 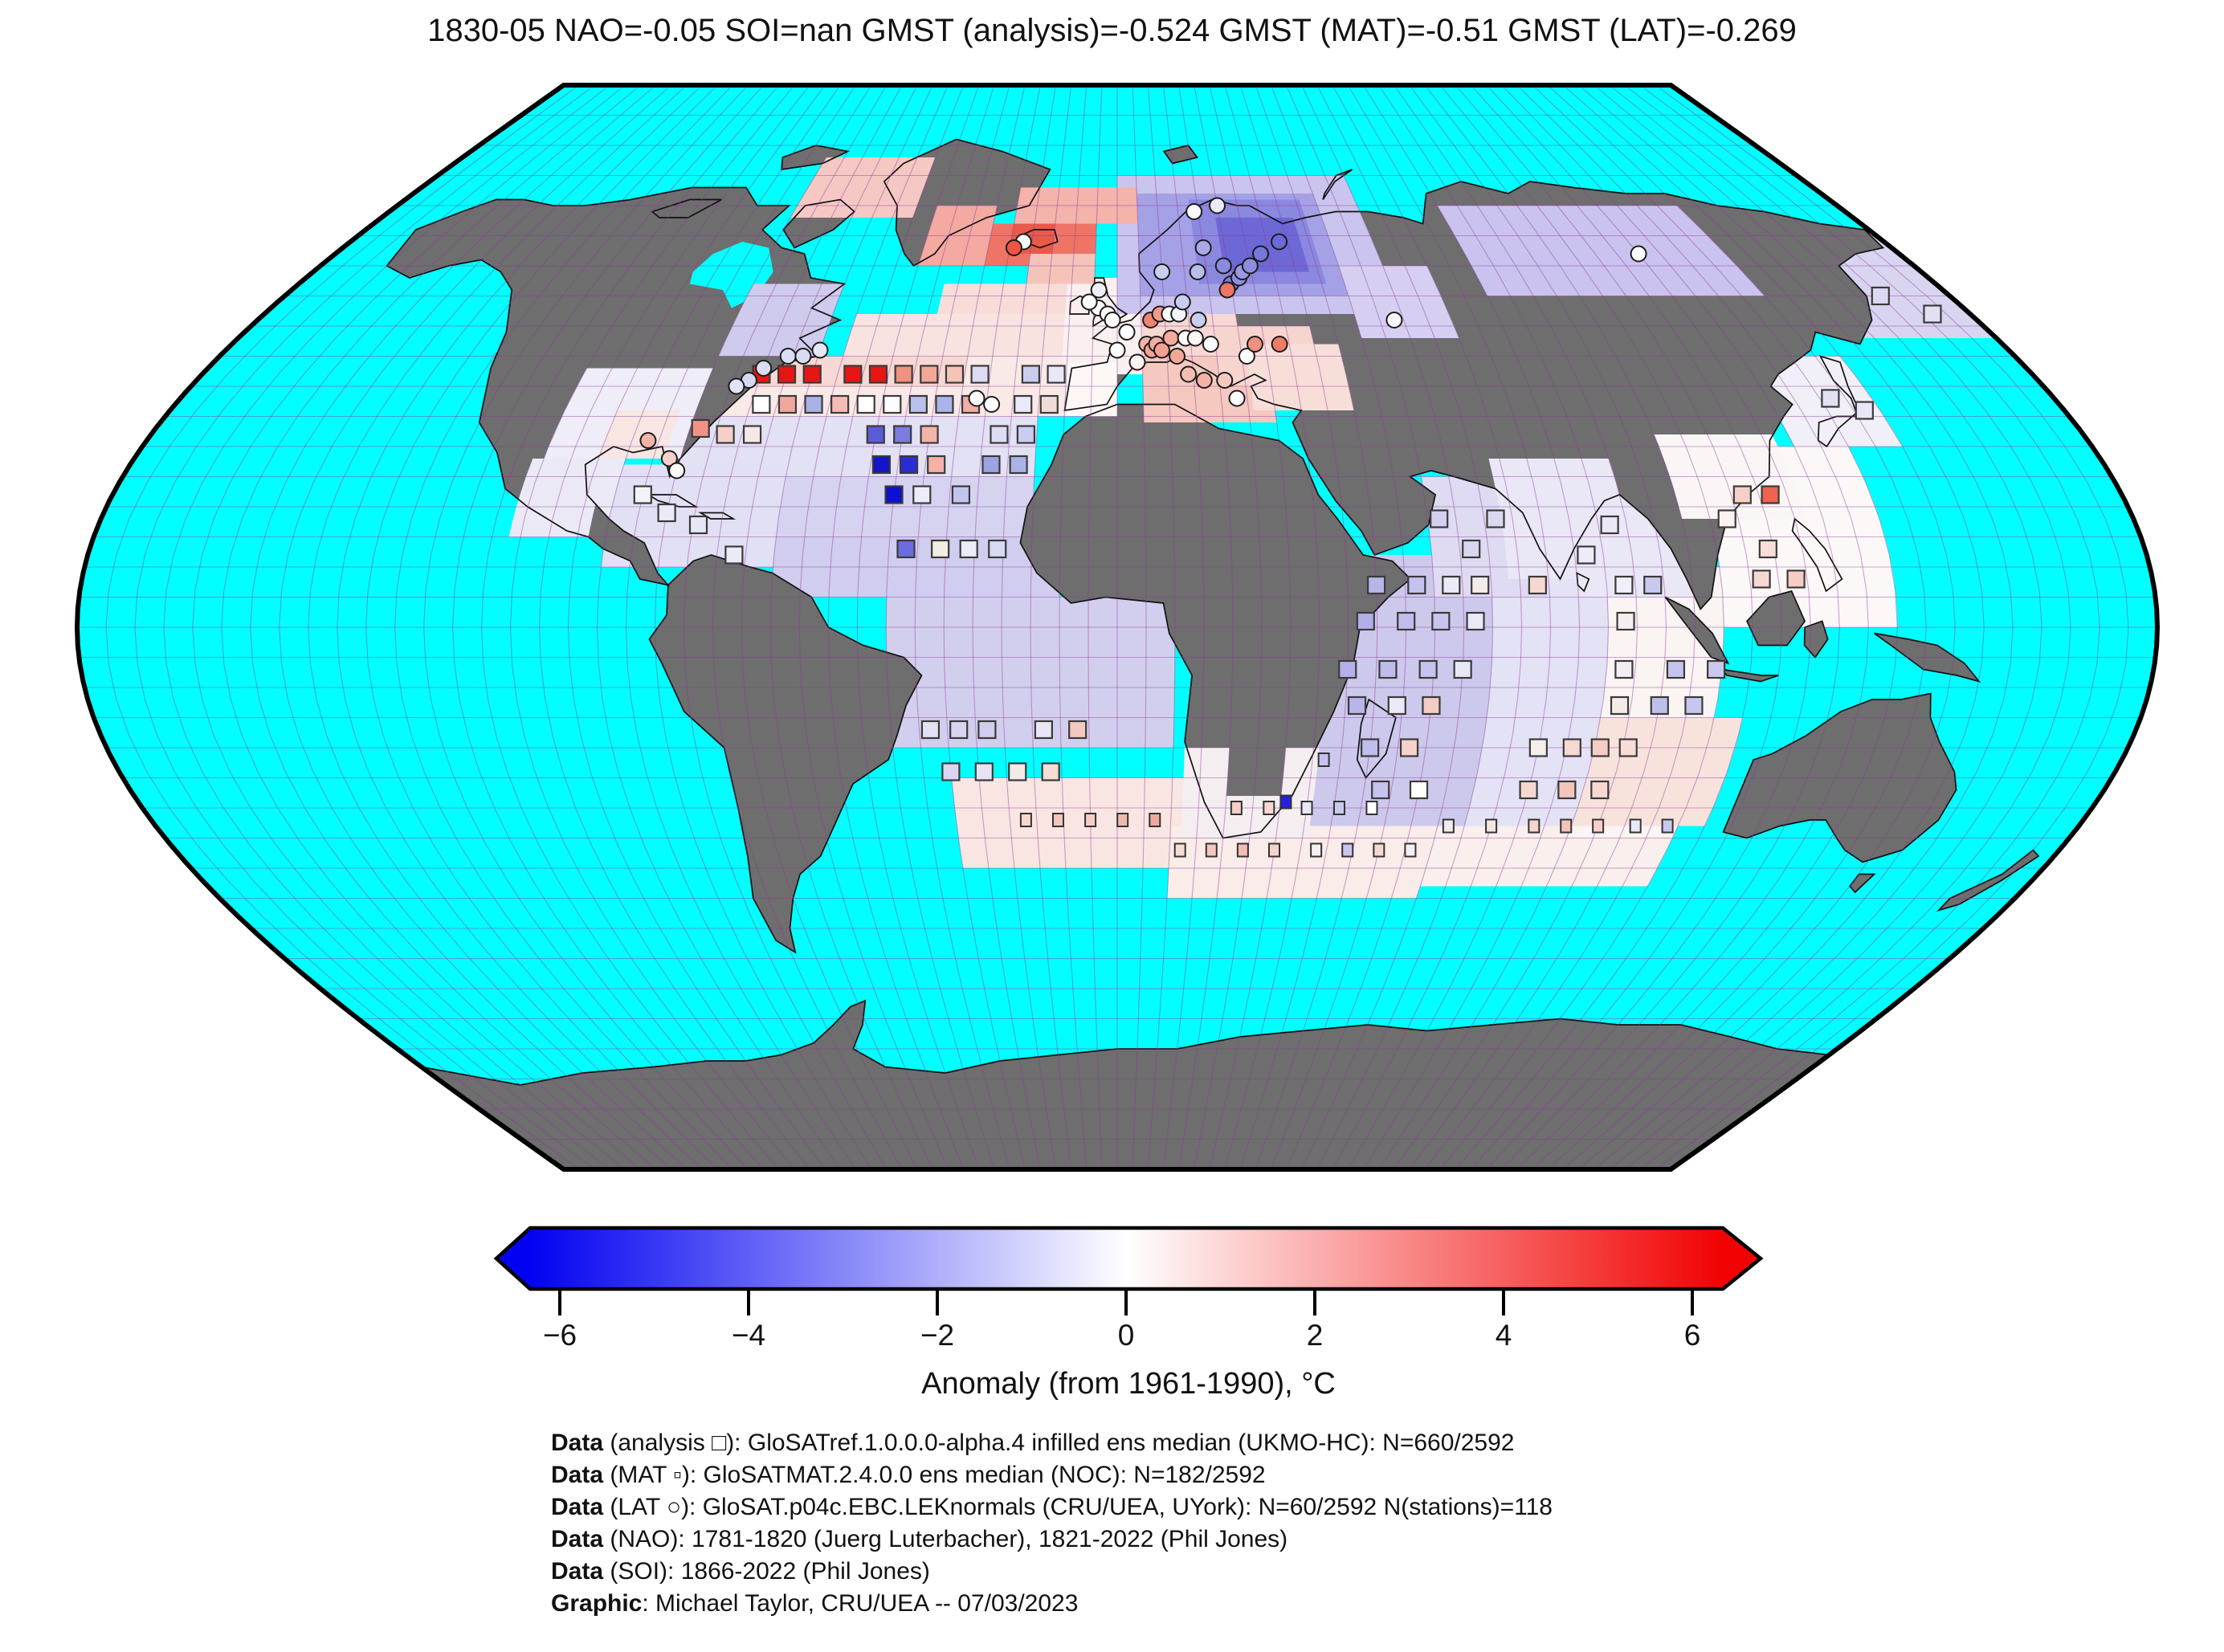 I want to click on lat-station-circle-markers, so click(x=1143, y=338).